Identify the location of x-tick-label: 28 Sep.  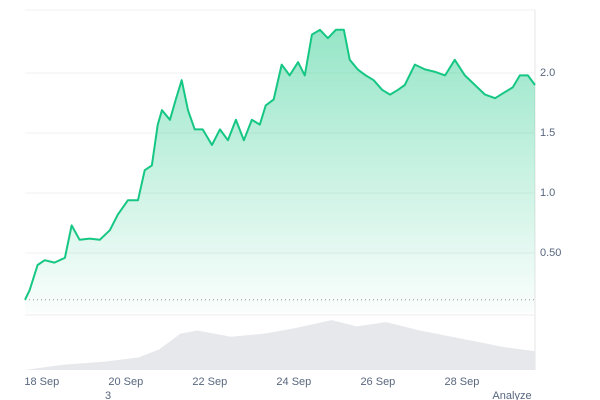
(461, 382).